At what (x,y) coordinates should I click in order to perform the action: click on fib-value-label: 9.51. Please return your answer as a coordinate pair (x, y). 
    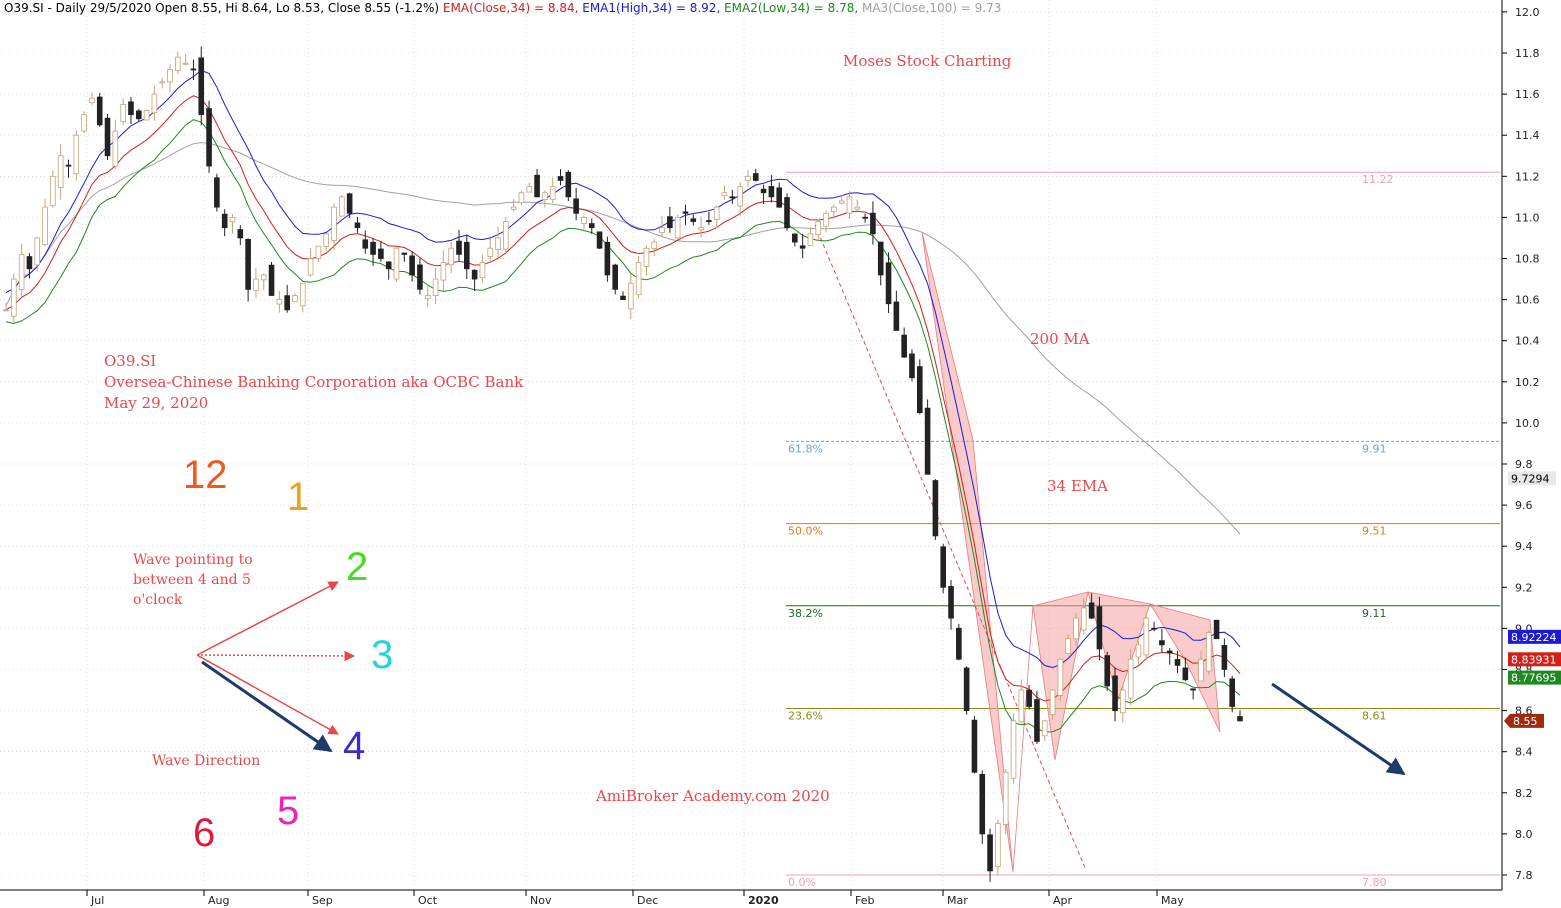
    Looking at the image, I should click on (1374, 531).